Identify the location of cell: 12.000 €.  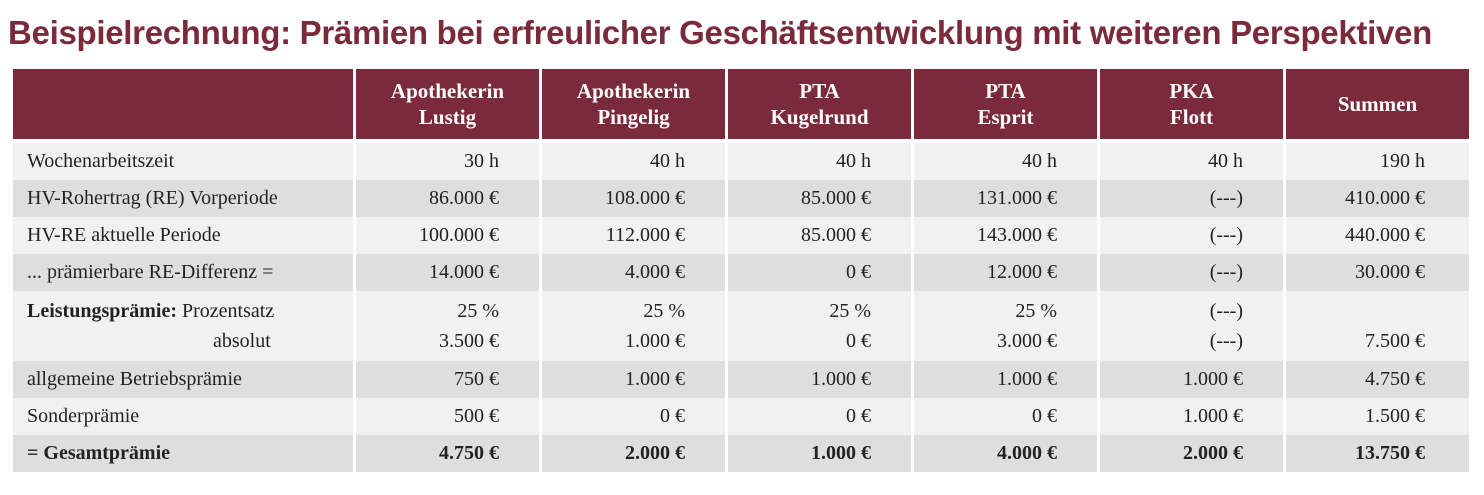
(1005, 272).